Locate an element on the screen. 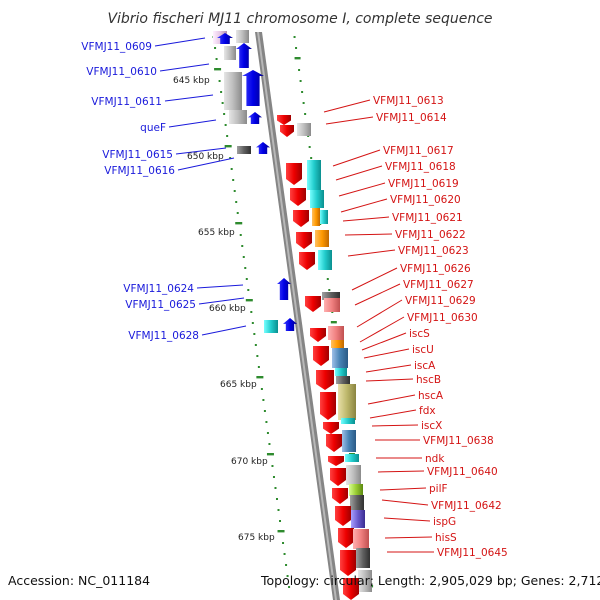  gene-label-right: VFMJ11_0617 is located at coordinates (418, 151).